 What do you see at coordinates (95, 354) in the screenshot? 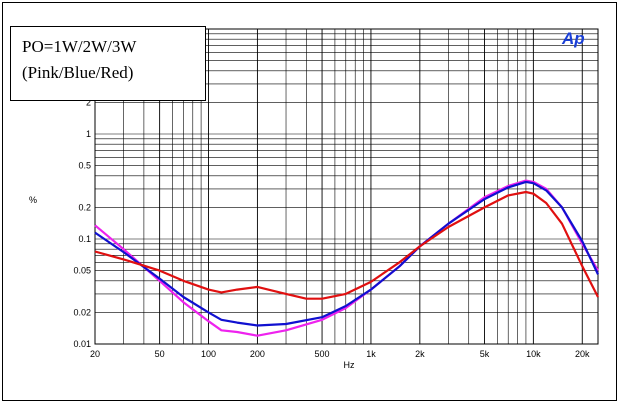
I see `x-tick-label: 20` at bounding box center [95, 354].